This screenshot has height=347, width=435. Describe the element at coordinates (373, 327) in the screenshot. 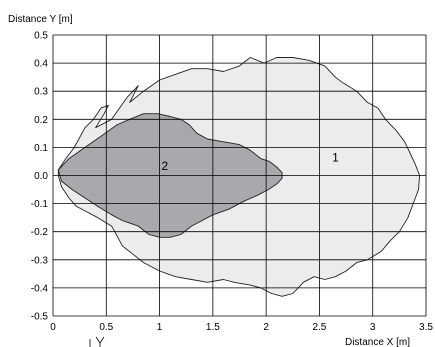

I see `x-tick-label: 3` at that location.